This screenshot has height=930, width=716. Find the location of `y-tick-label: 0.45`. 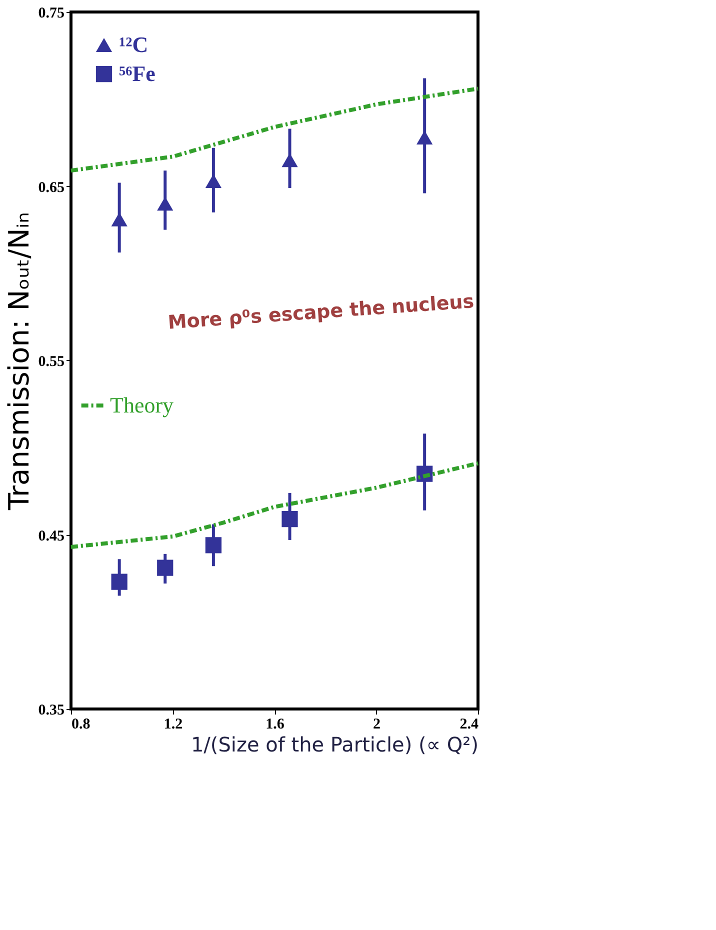

y-tick-label: 0.45 is located at coordinates (51, 536).